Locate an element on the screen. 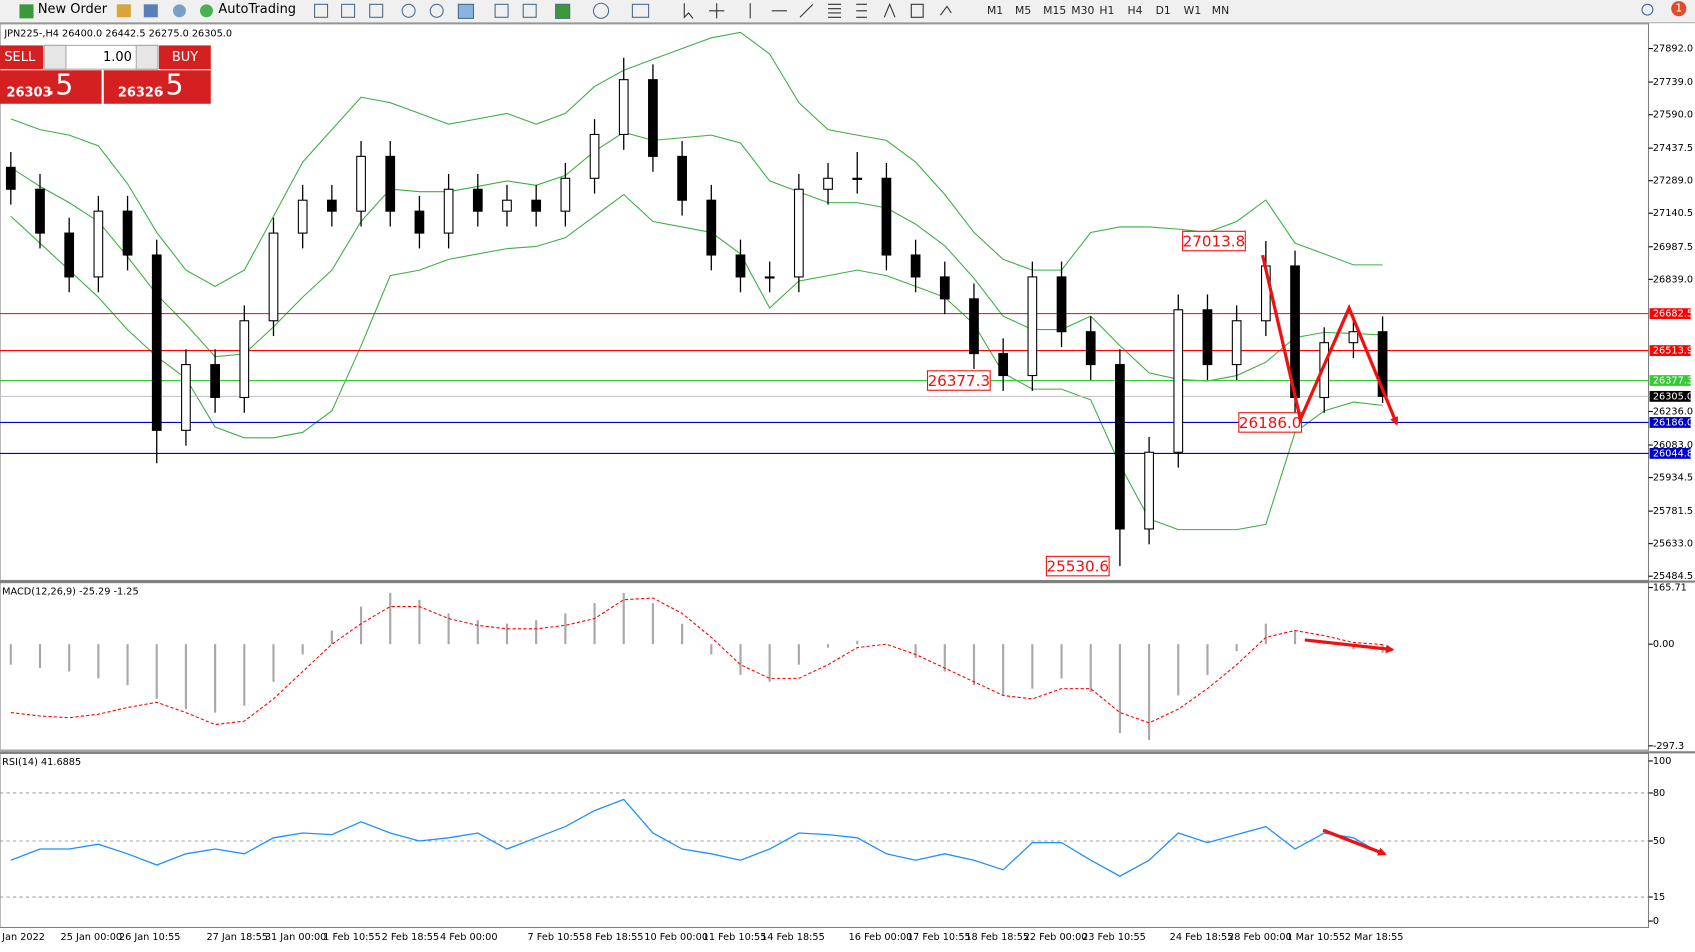 This screenshot has height=952, width=1695. x-tick-label: 28 Feb 00:00 is located at coordinates (1260, 937).